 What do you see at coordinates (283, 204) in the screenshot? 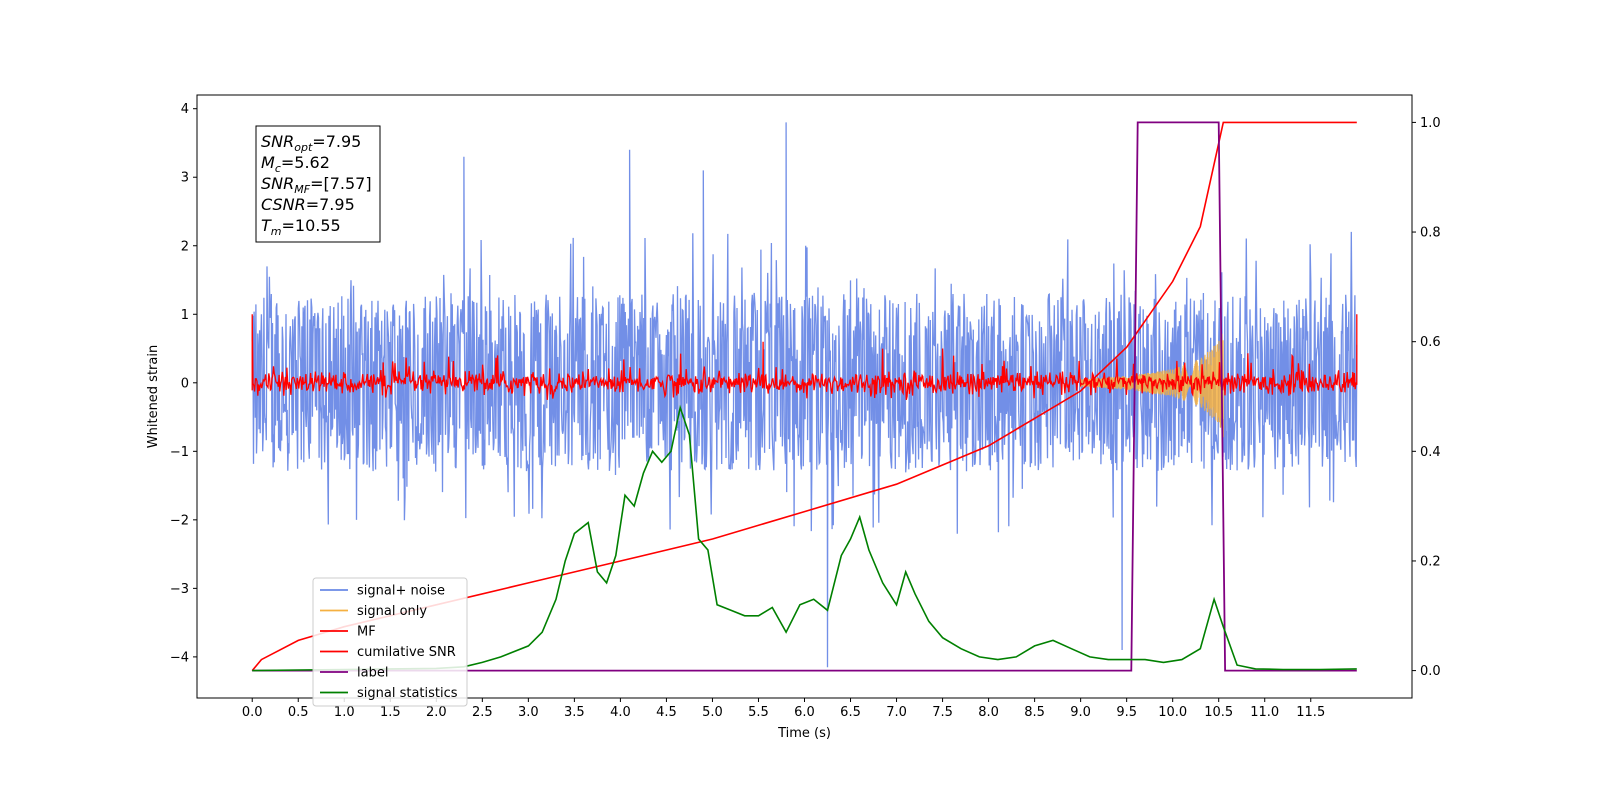
I see `info-symbol: CSNR` at bounding box center [283, 204].